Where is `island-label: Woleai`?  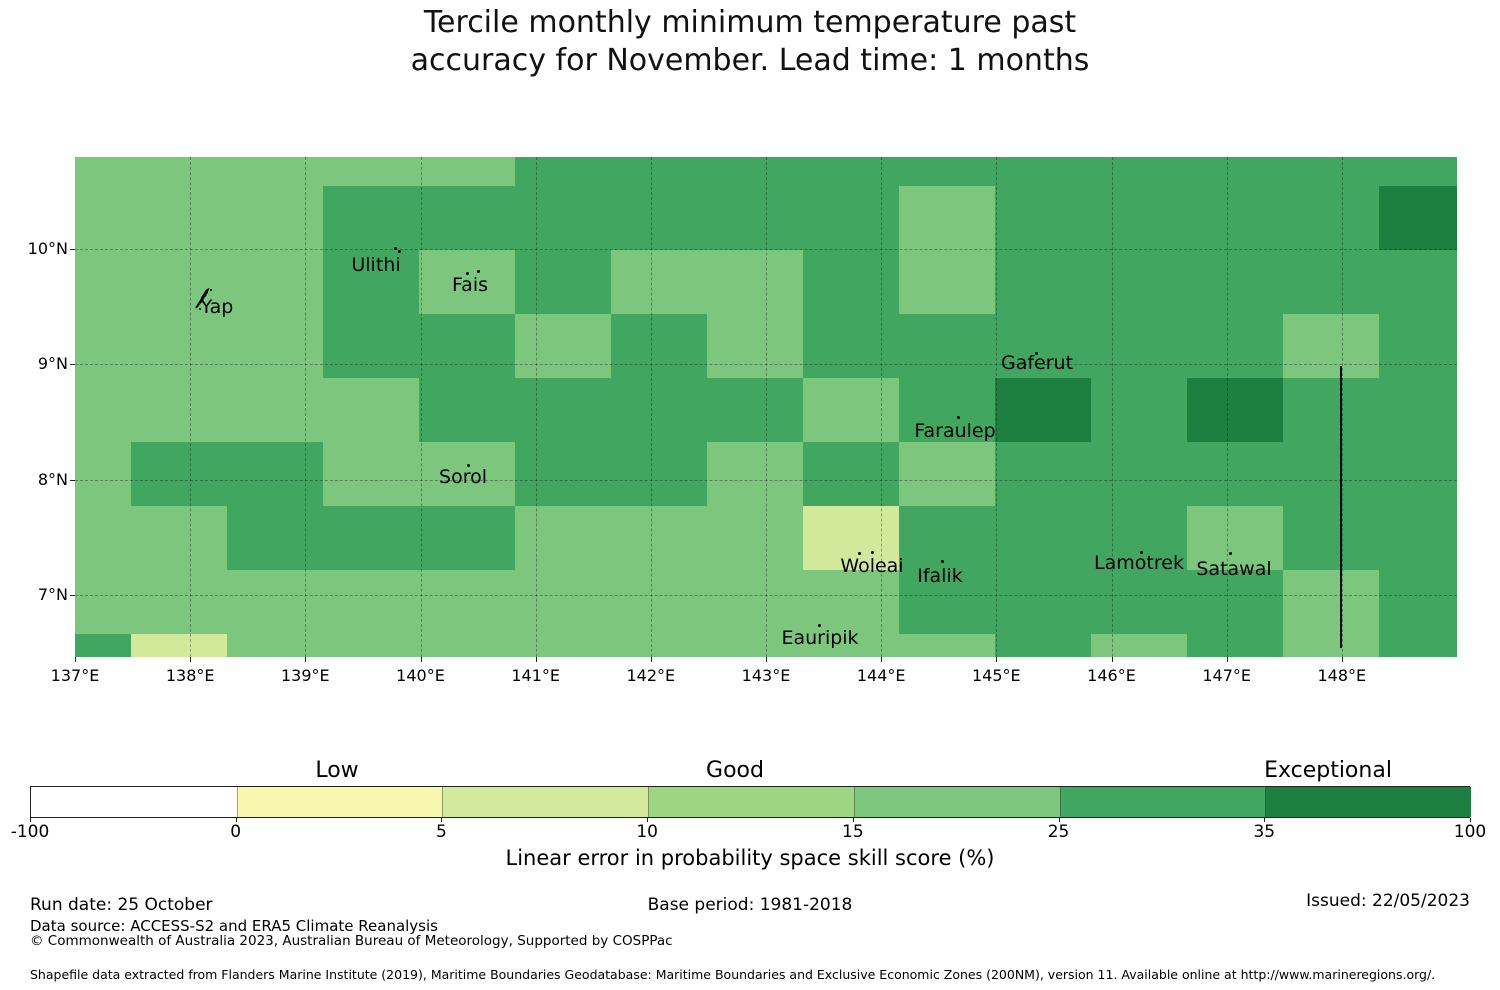
island-label: Woleai is located at coordinates (872, 566).